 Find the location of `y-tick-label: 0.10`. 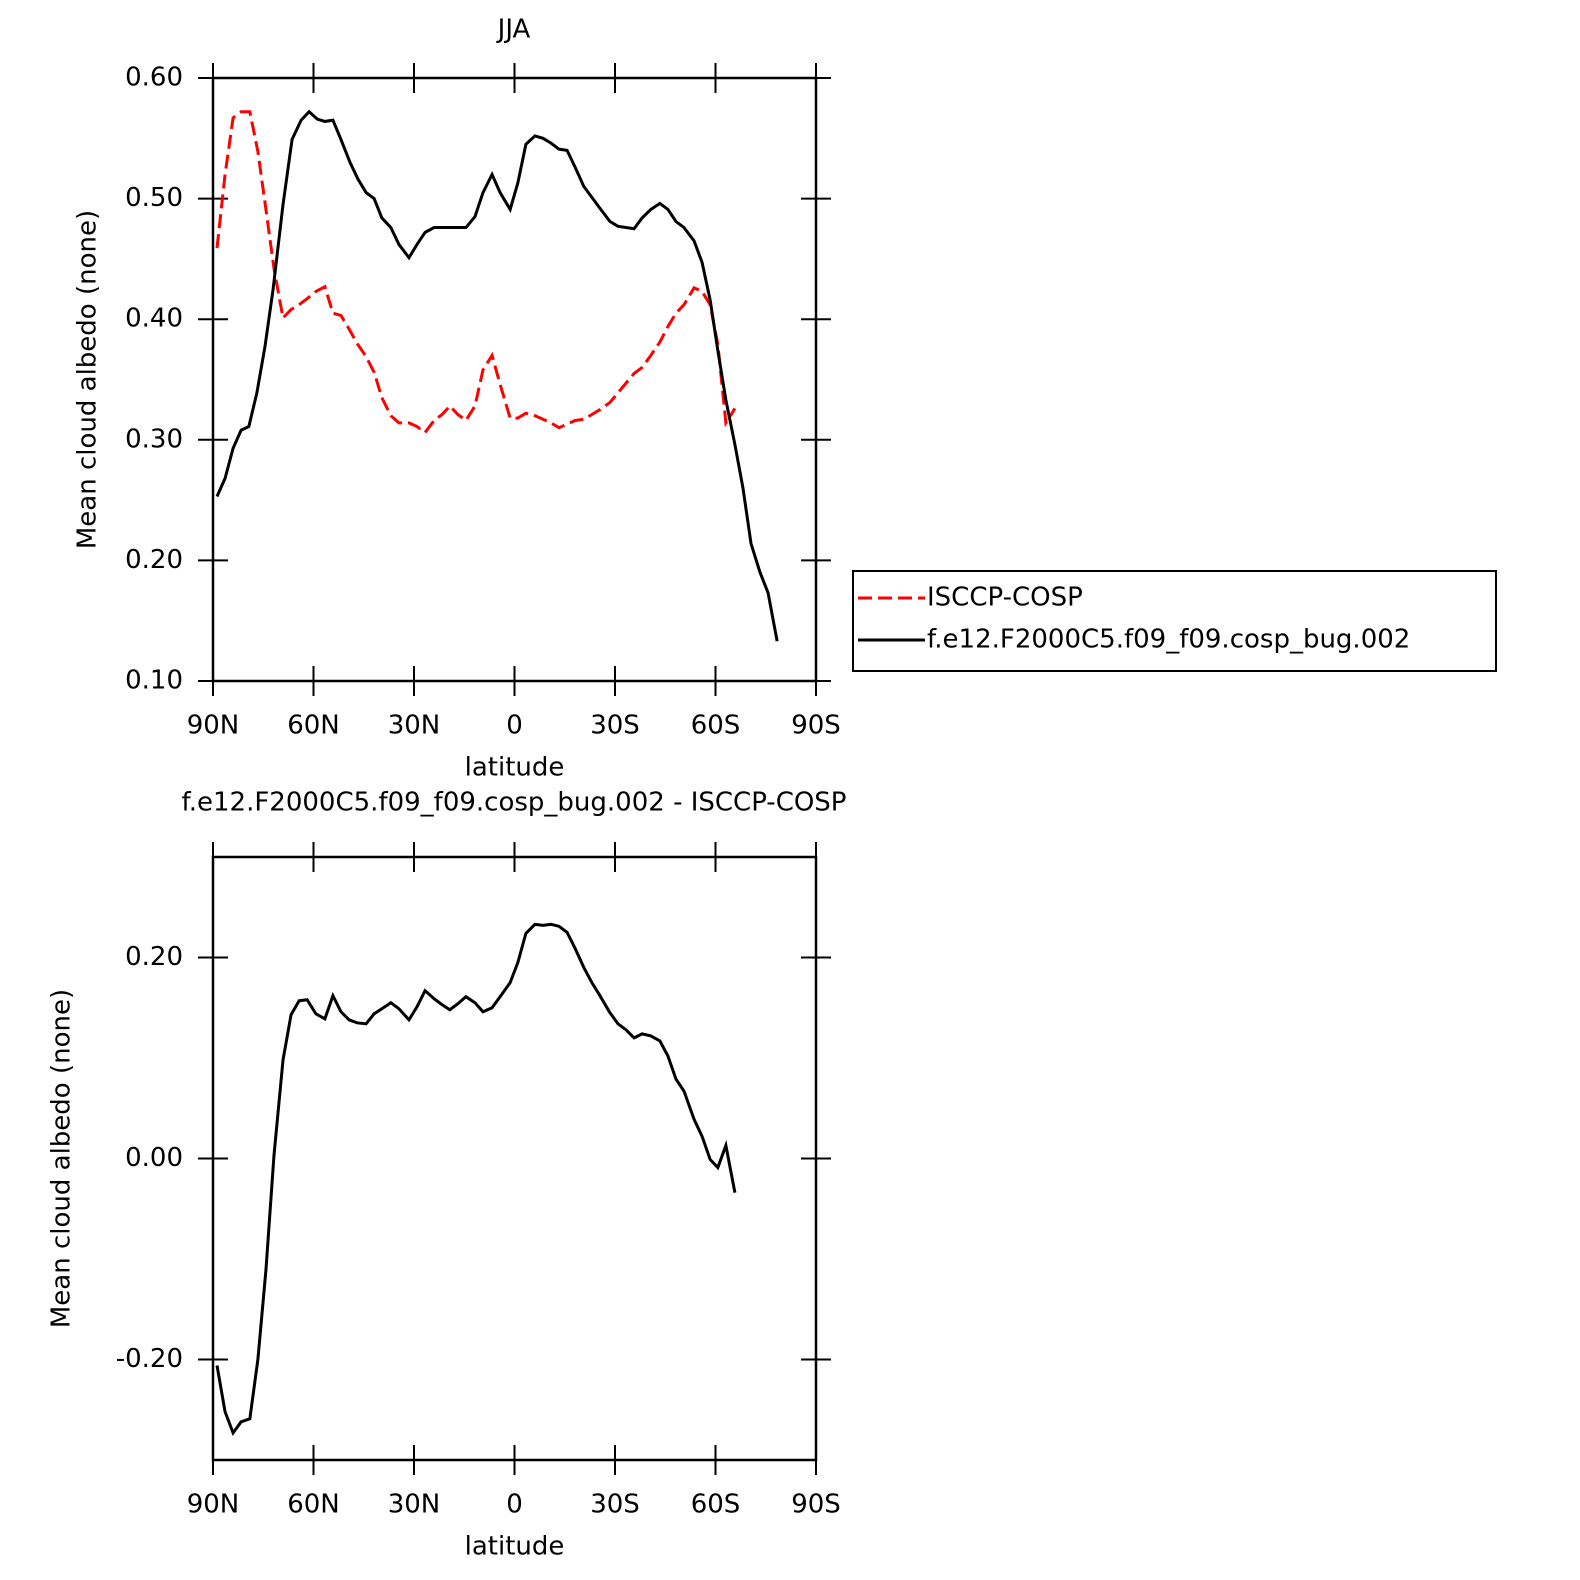

y-tick-label: 0.10 is located at coordinates (154, 681).